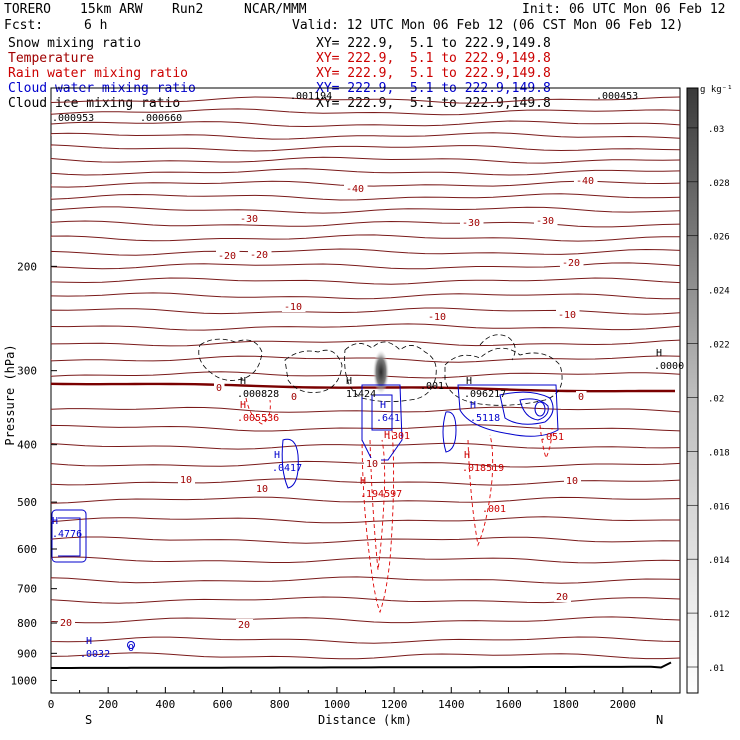  I want to click on x-tick-label: 1600, so click(508, 704).